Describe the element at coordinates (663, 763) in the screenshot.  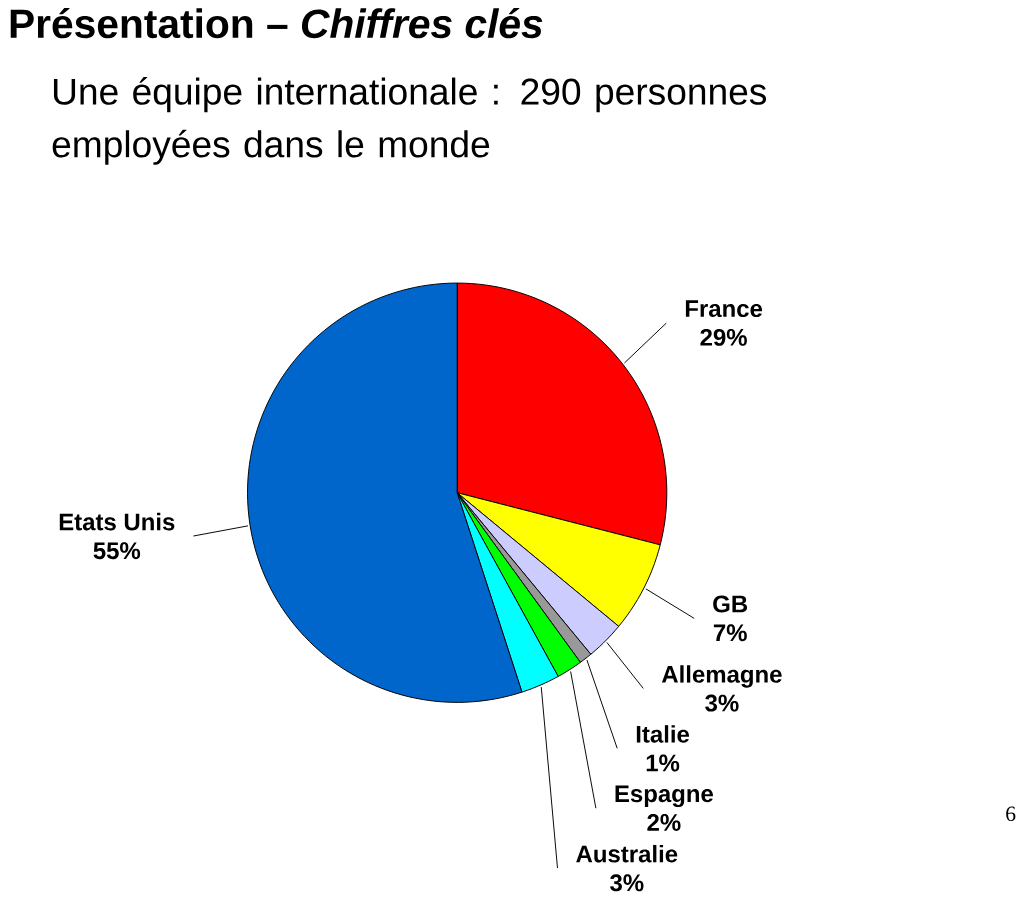
I see `data-label: 1%` at that location.